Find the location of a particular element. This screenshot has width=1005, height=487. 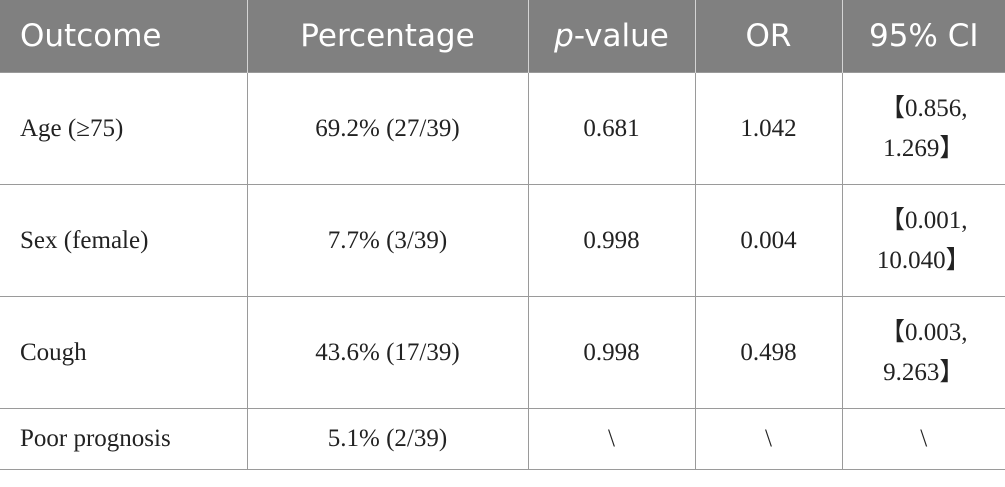

cell-outcome: Poor prognosis is located at coordinates (124, 439).